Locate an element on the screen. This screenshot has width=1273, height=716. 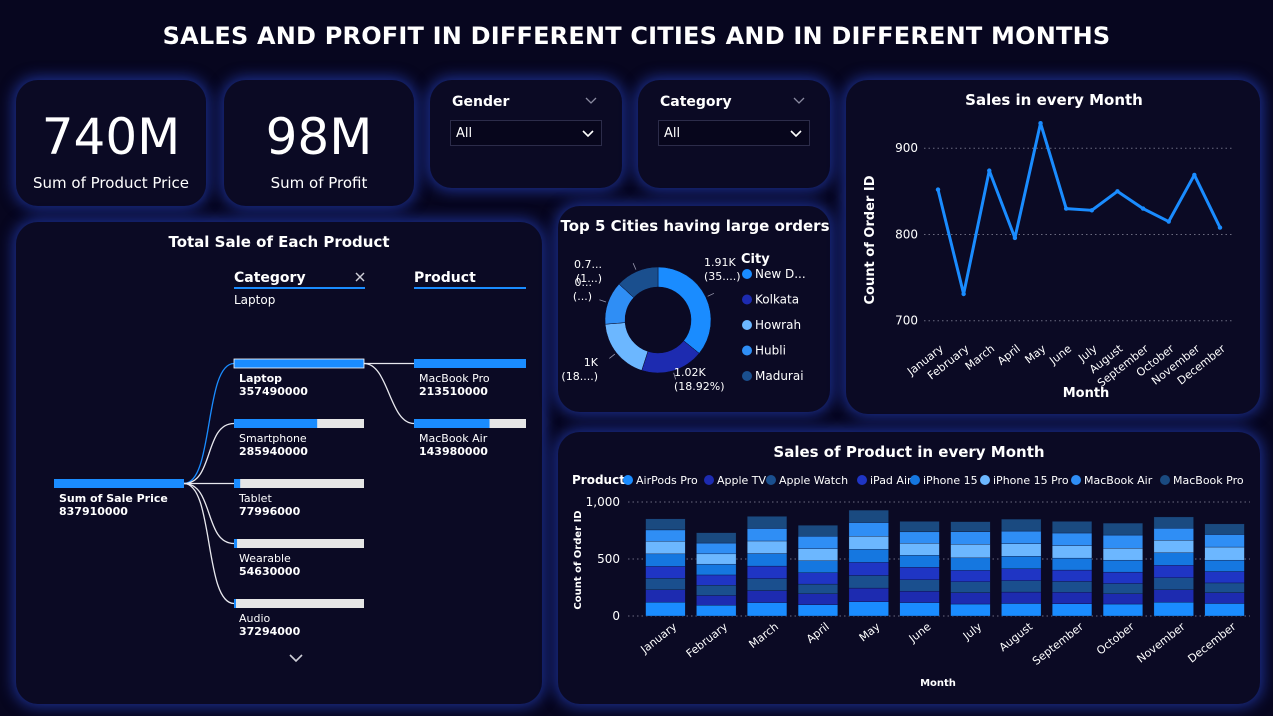
legend-item: Apple TV is located at coordinates (735, 480).